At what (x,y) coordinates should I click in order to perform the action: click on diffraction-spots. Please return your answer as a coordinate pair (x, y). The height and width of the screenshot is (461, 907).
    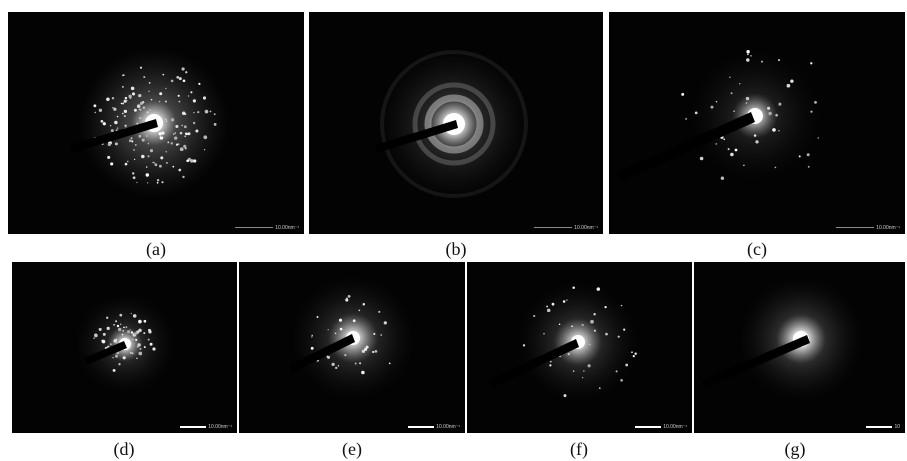
    Looking at the image, I should click on (350, 335).